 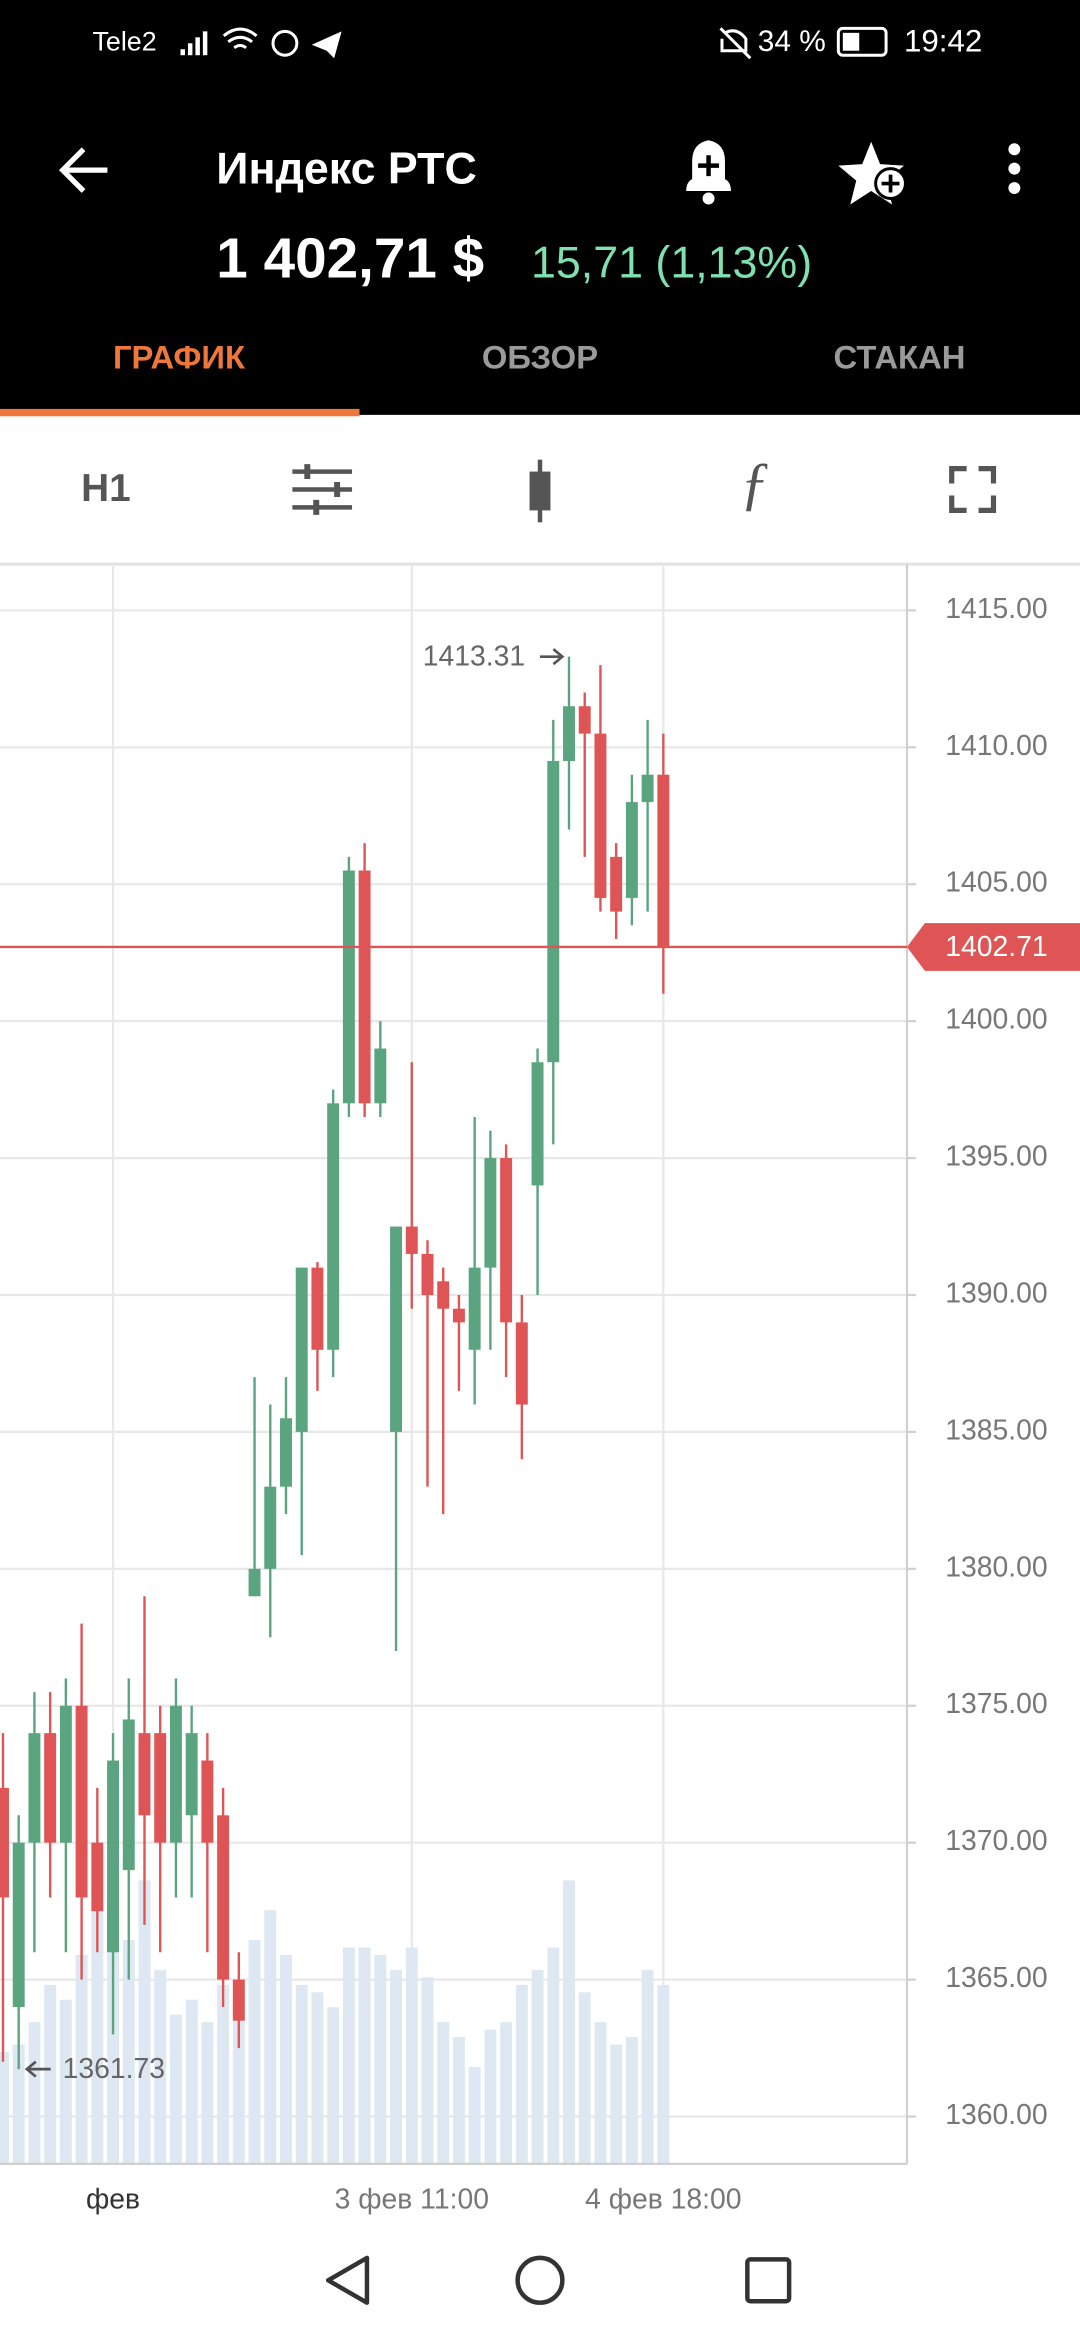 What do you see at coordinates (671, 262) in the screenshot?
I see `price-change: 15,71 (1,13%)` at bounding box center [671, 262].